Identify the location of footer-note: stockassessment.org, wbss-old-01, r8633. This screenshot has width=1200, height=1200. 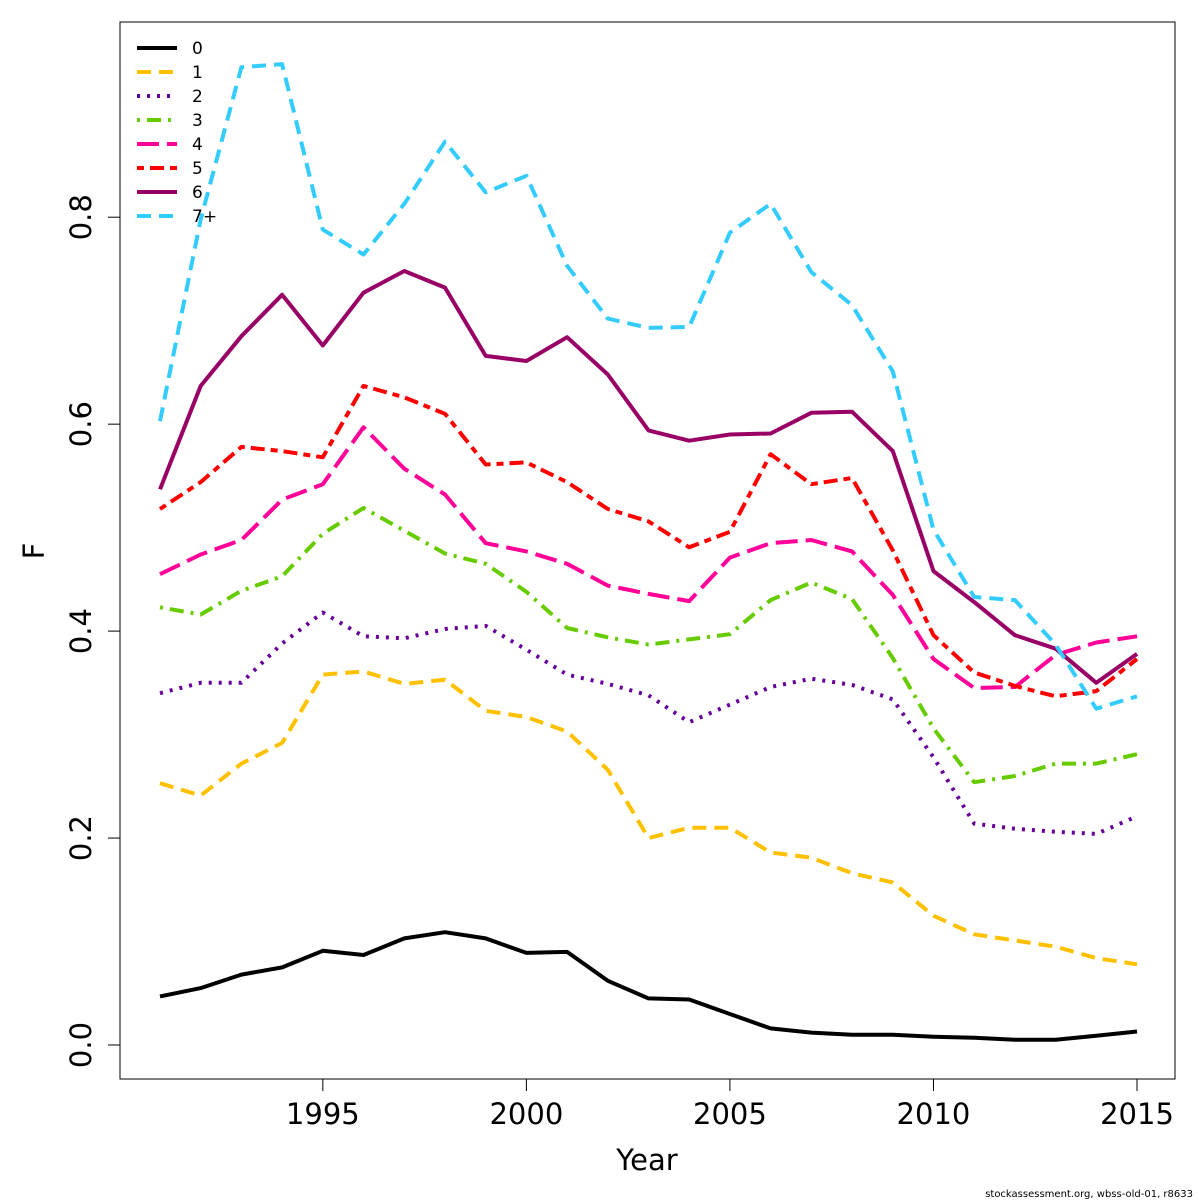
(1089, 1194).